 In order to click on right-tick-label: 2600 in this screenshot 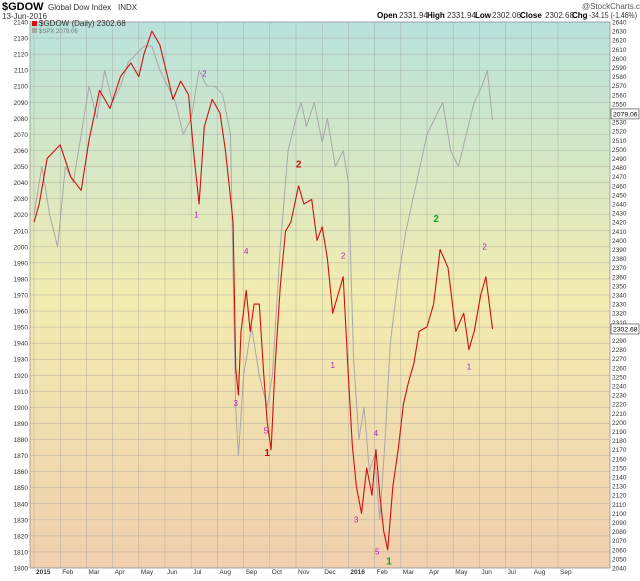, I will do `click(619, 59)`.